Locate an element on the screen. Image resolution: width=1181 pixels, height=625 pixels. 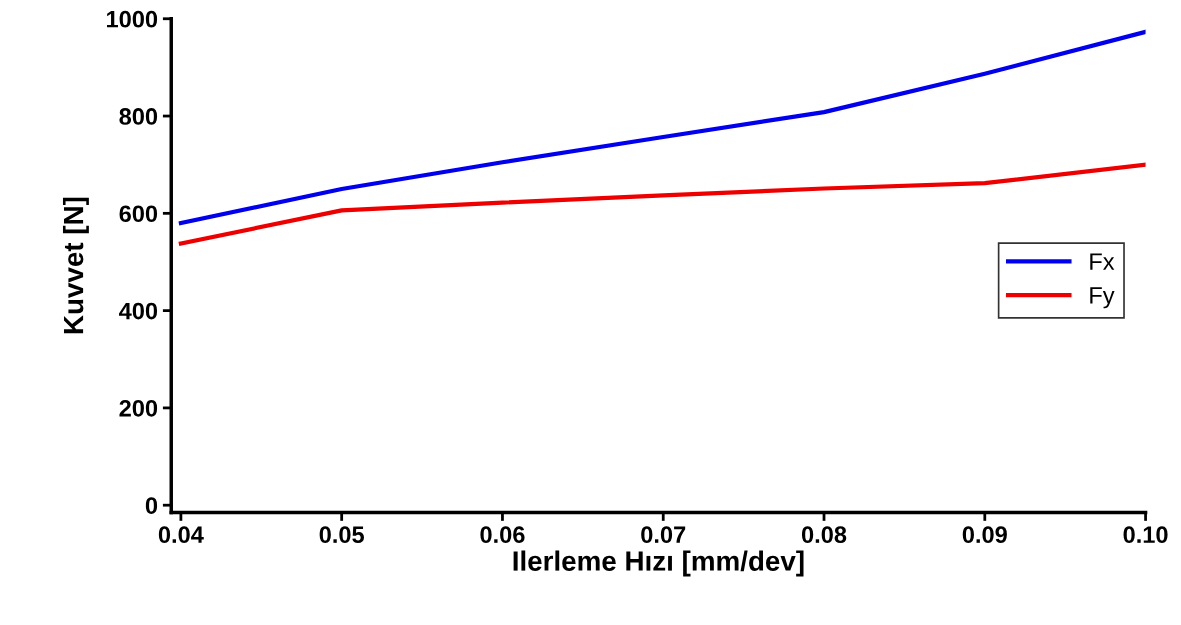
y-tick-label: 0 is located at coordinates (151, 505).